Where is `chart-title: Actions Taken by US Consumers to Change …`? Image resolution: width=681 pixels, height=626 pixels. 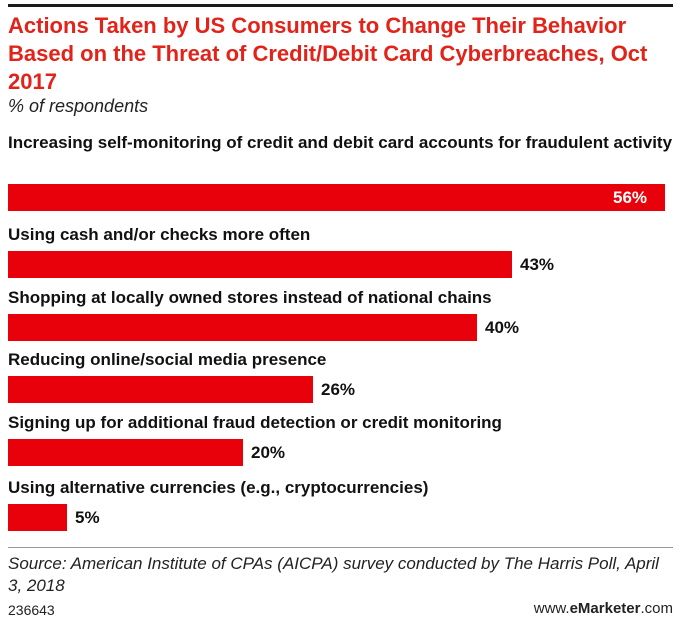 chart-title: Actions Taken by US Consumers to Change … is located at coordinates (328, 53).